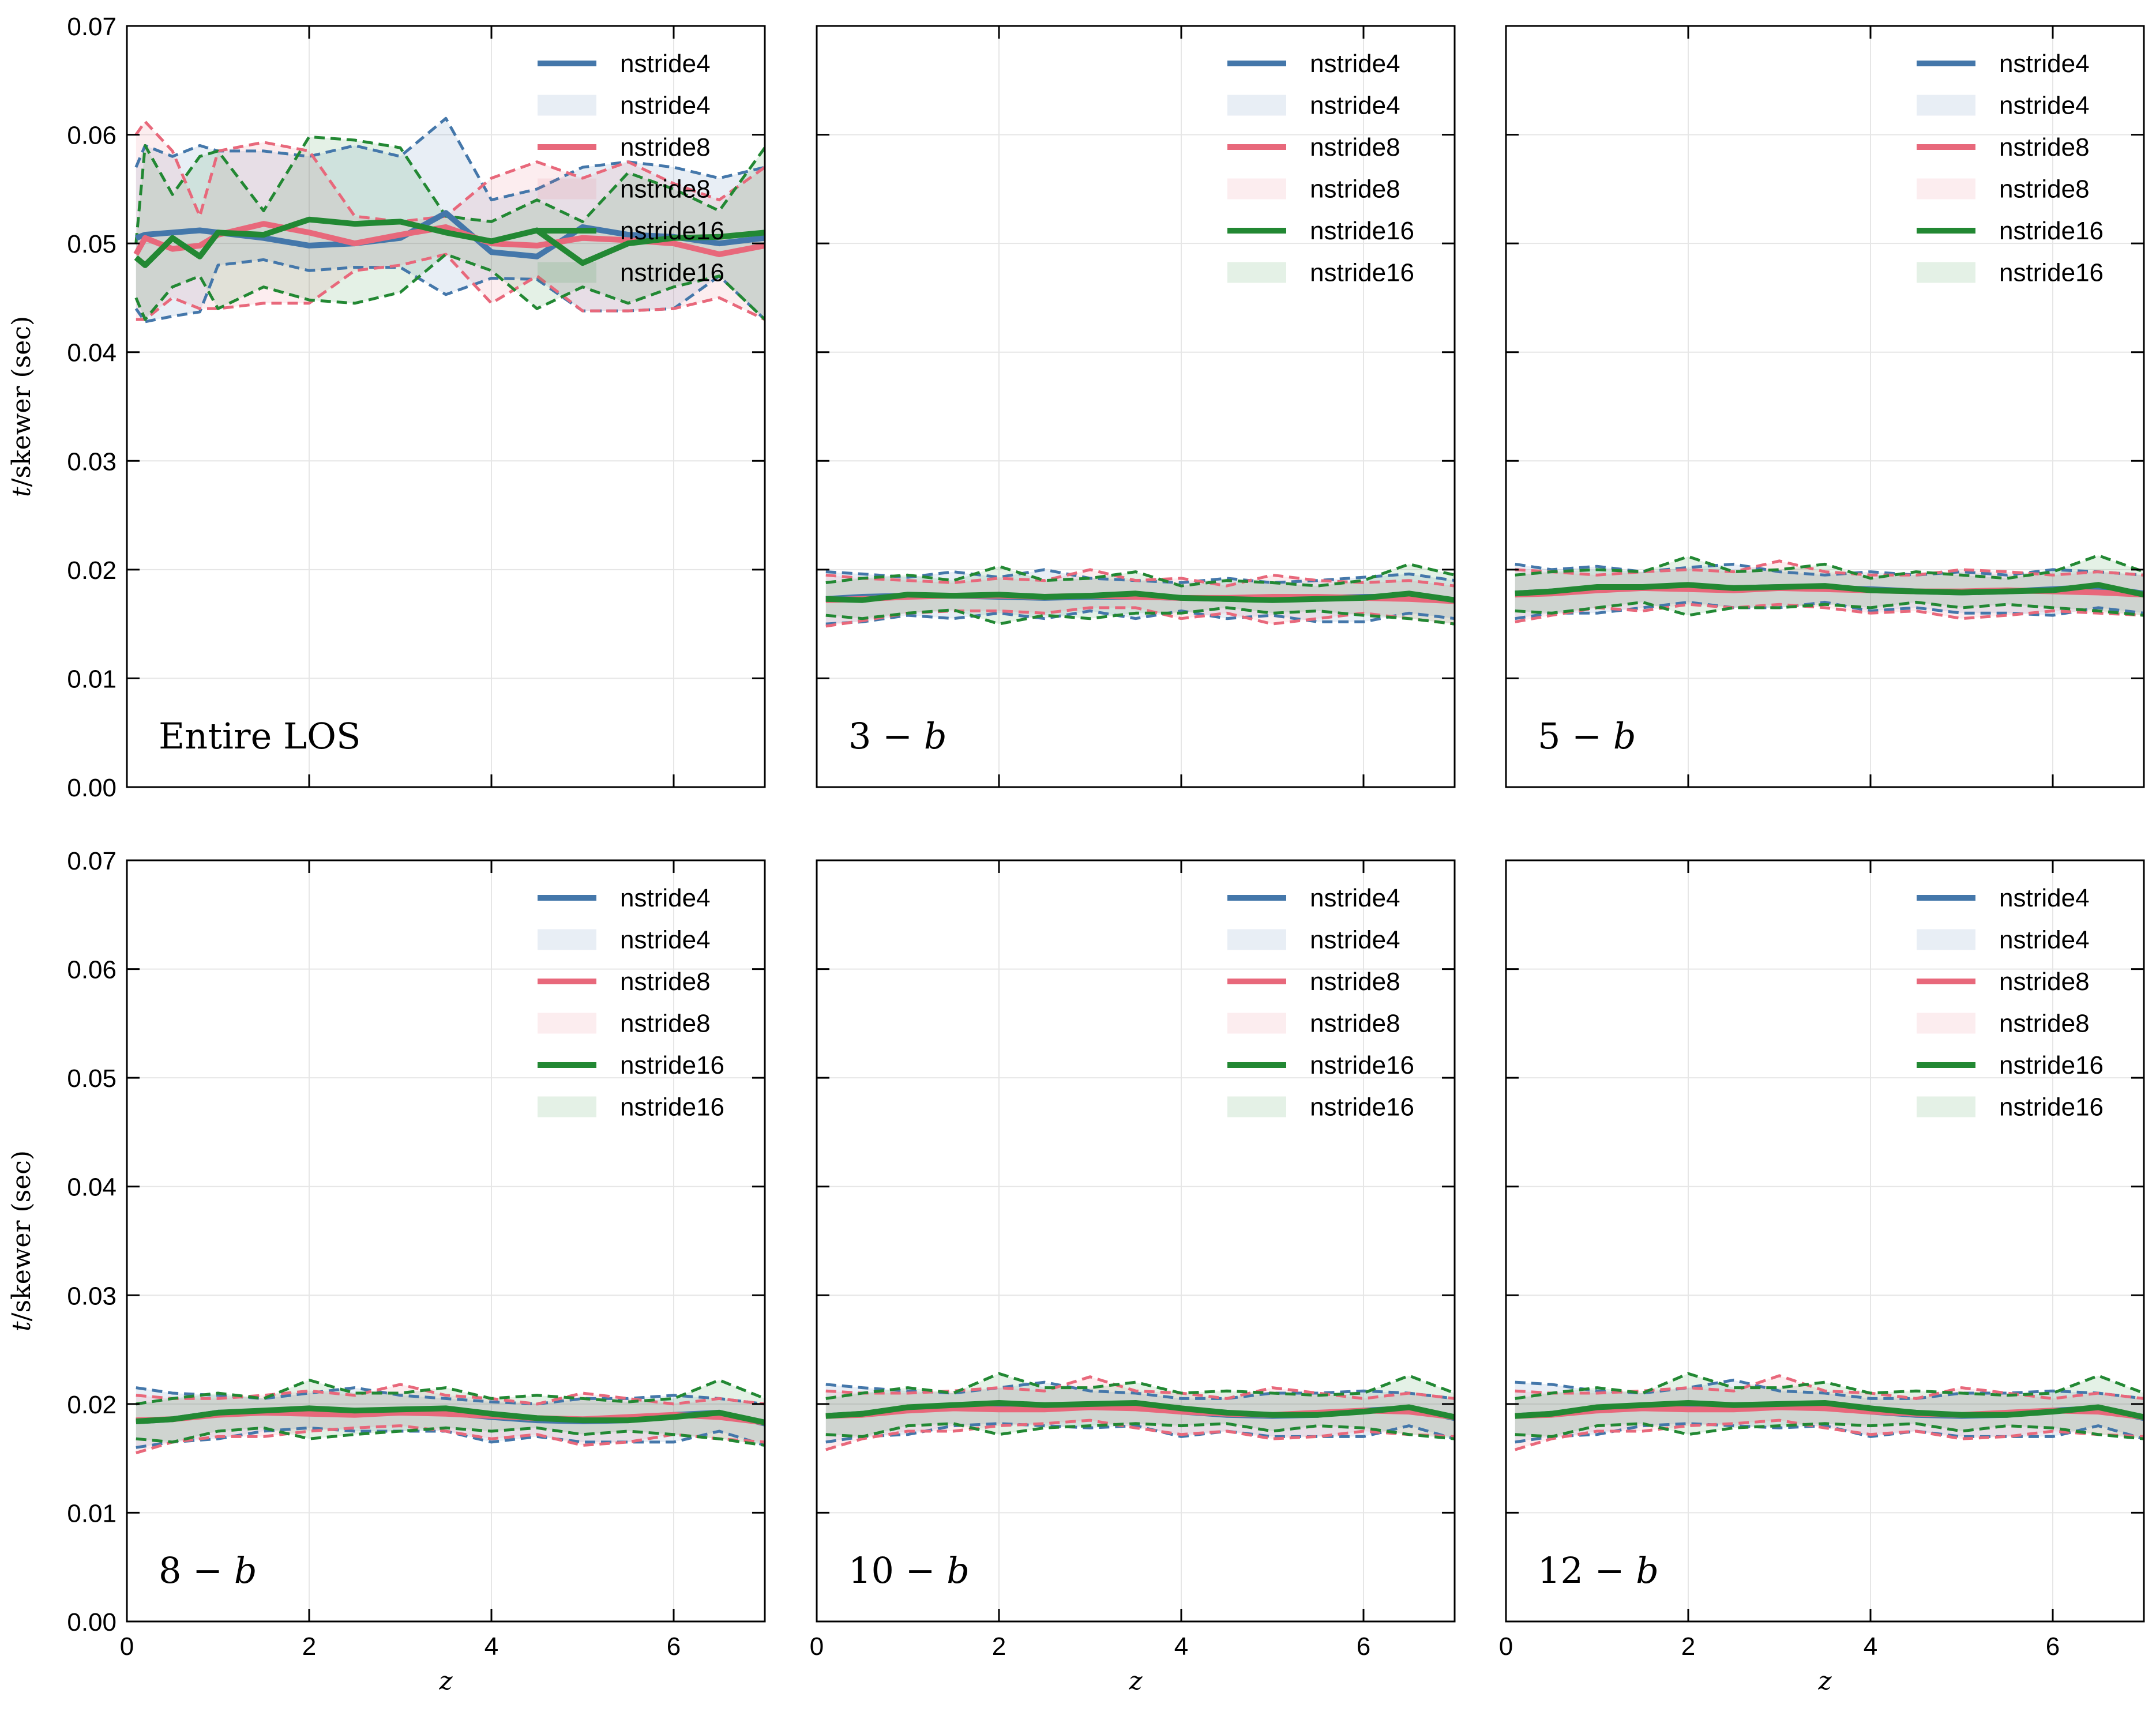 The width and height of the screenshot is (2156, 1712). Describe the element at coordinates (1598, 1570) in the screenshot. I see `panel-label: 12 − b` at that location.